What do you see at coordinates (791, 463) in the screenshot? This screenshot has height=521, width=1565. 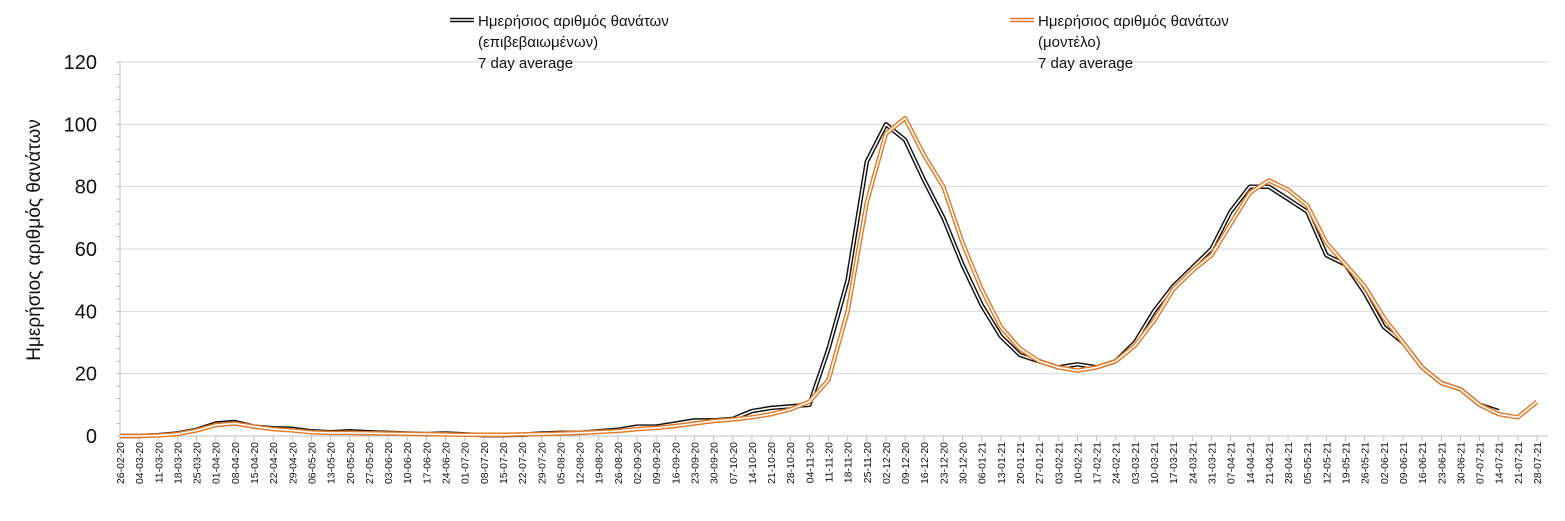 I see `x-tick-label: 28-10-20` at bounding box center [791, 463].